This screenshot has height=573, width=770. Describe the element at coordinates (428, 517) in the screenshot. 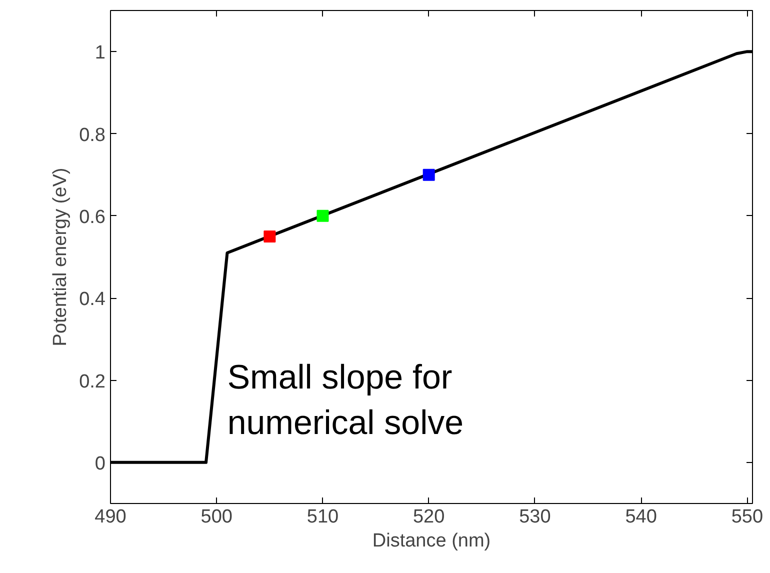

I see `x-tick-label: 520` at that location.